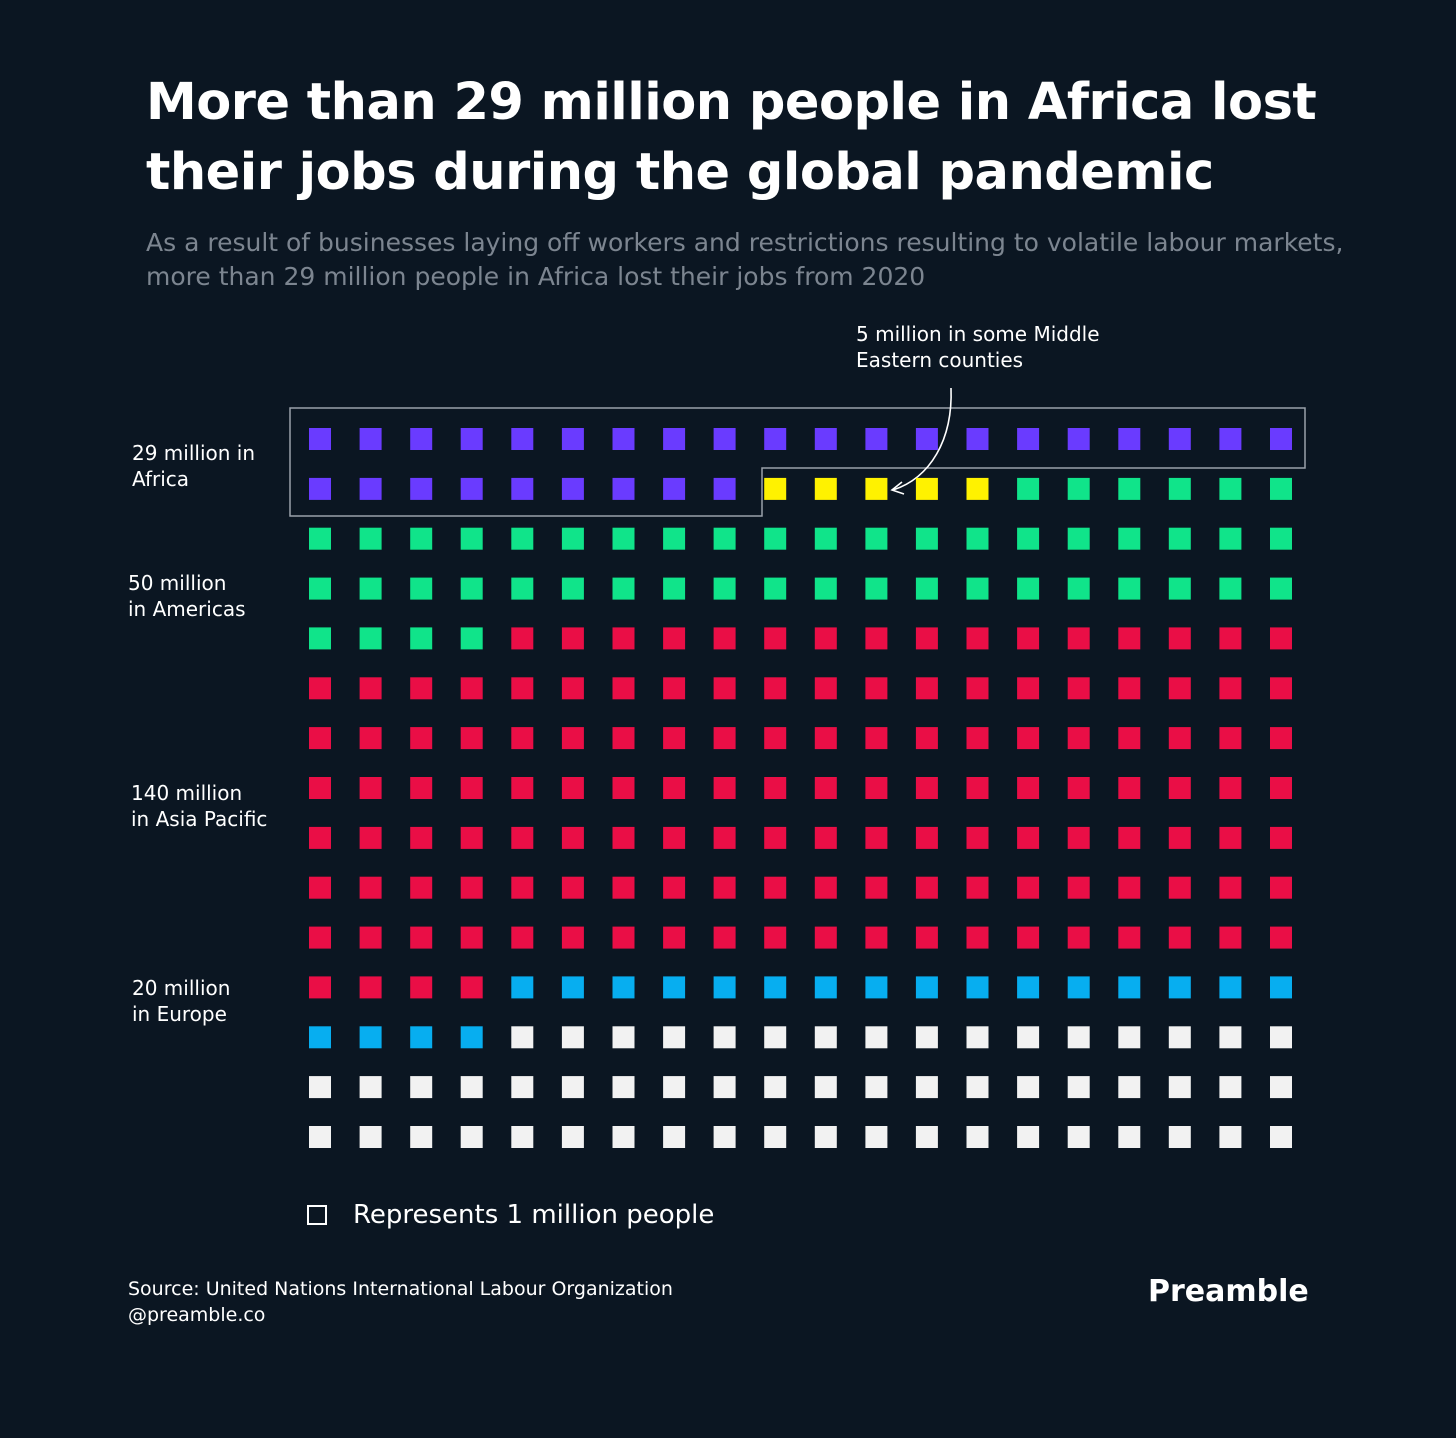  Describe the element at coordinates (187, 596) in the screenshot. I see `label-americas: 50 million in Americas` at that location.